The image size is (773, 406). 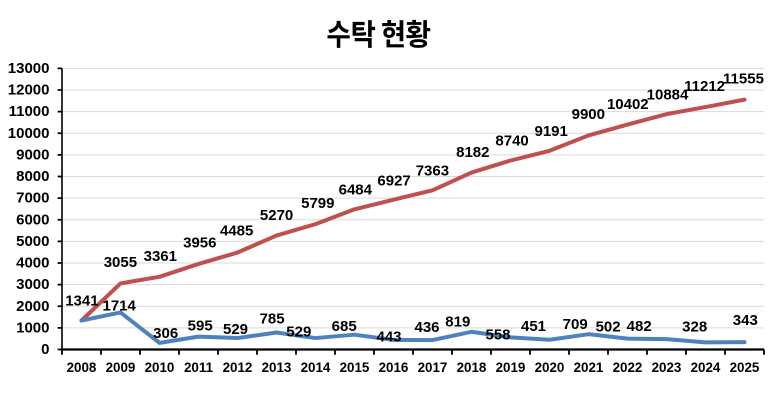 I want to click on svg-text: 6484, so click(x=356, y=189).